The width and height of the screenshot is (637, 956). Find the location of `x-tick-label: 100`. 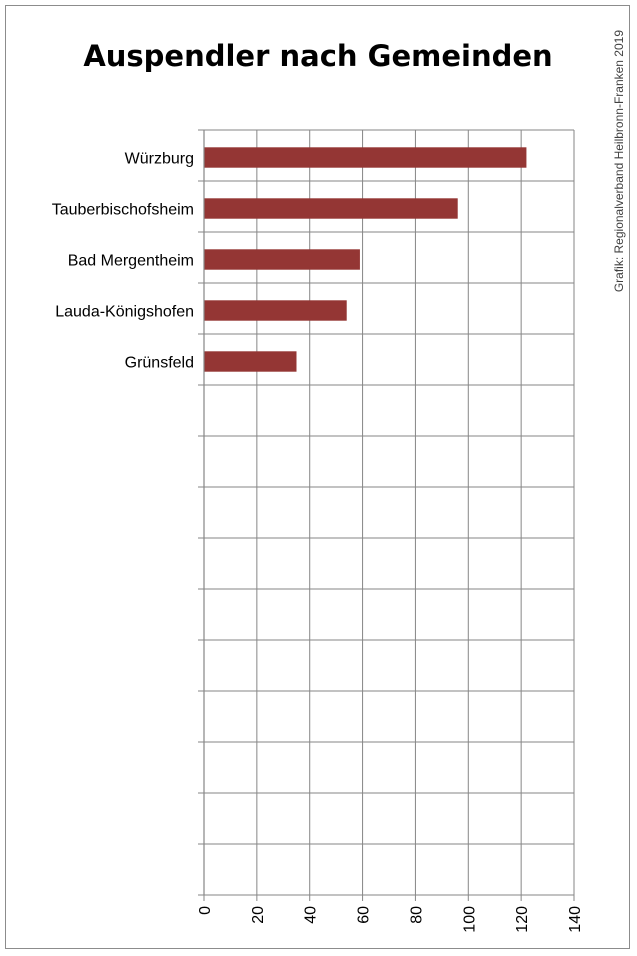

x-tick-label: 100 is located at coordinates (469, 919).